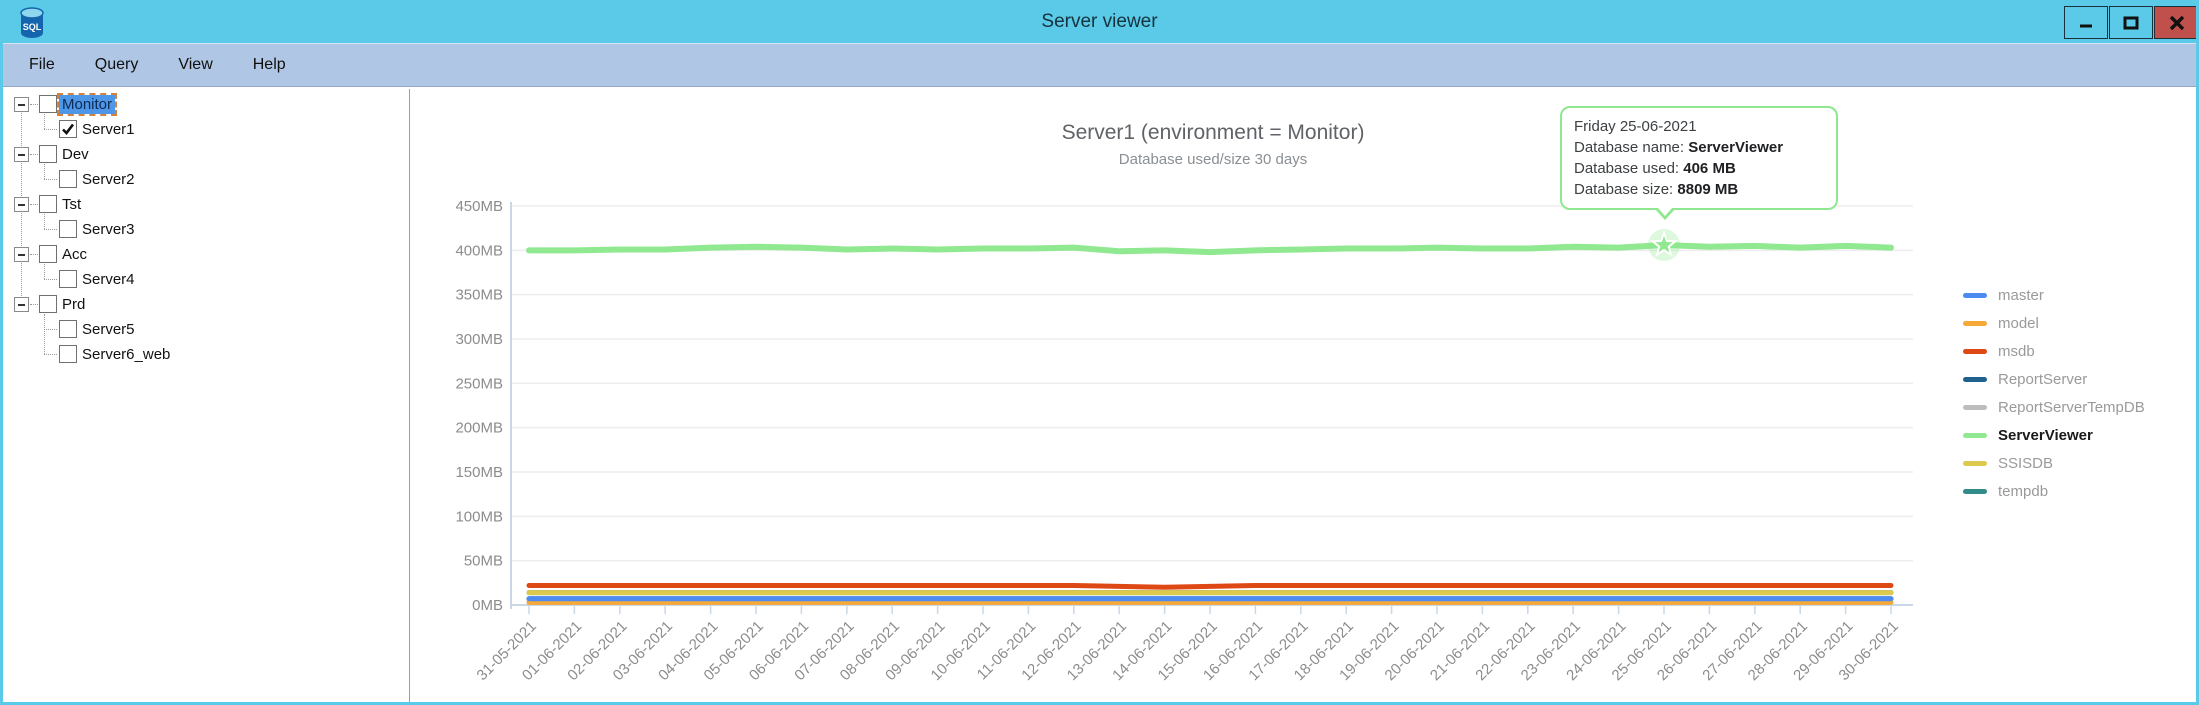 The height and width of the screenshot is (705, 2199). Describe the element at coordinates (269, 64) in the screenshot. I see `menu-help: Help` at that location.